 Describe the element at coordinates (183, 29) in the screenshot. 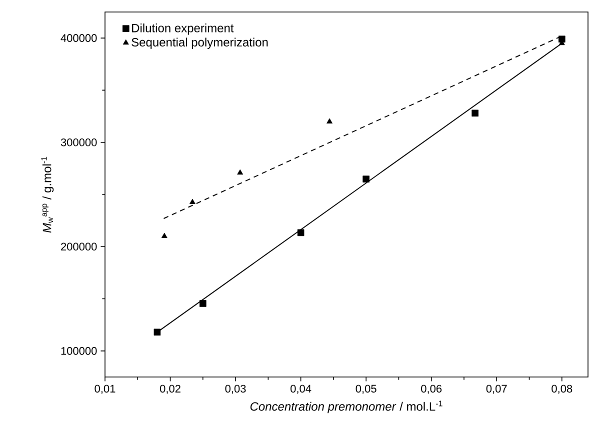

I see `legend-label: Dilution experiment` at that location.